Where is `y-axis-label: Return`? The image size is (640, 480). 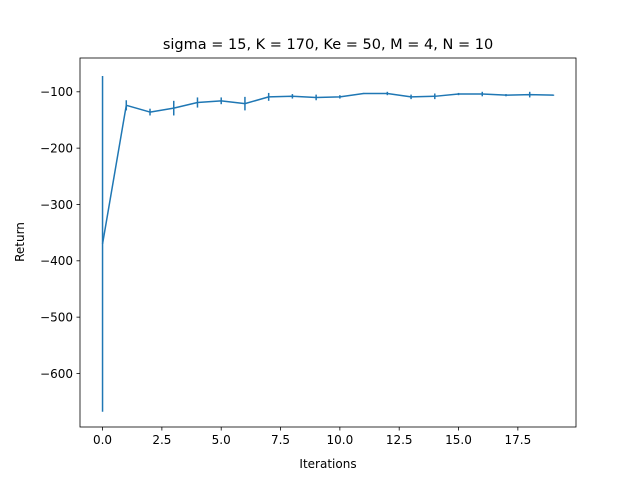
y-axis-label: Return is located at coordinates (20, 242).